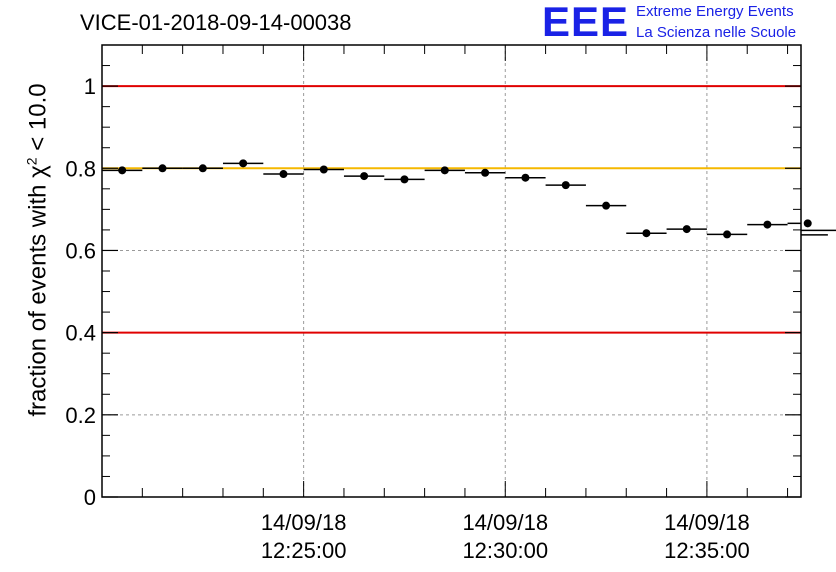 This screenshot has width=836, height=572. What do you see at coordinates (80, 168) in the screenshot?
I see `y-tick-label-4: 0.8` at bounding box center [80, 168].